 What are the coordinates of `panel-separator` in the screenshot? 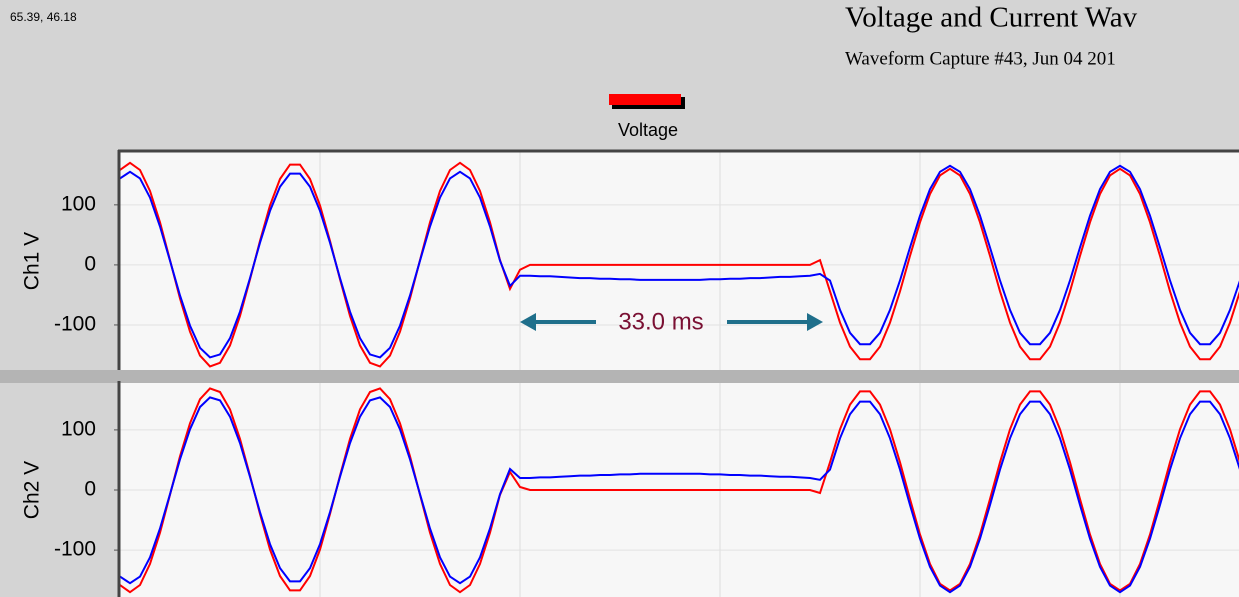 It's located at (619, 376).